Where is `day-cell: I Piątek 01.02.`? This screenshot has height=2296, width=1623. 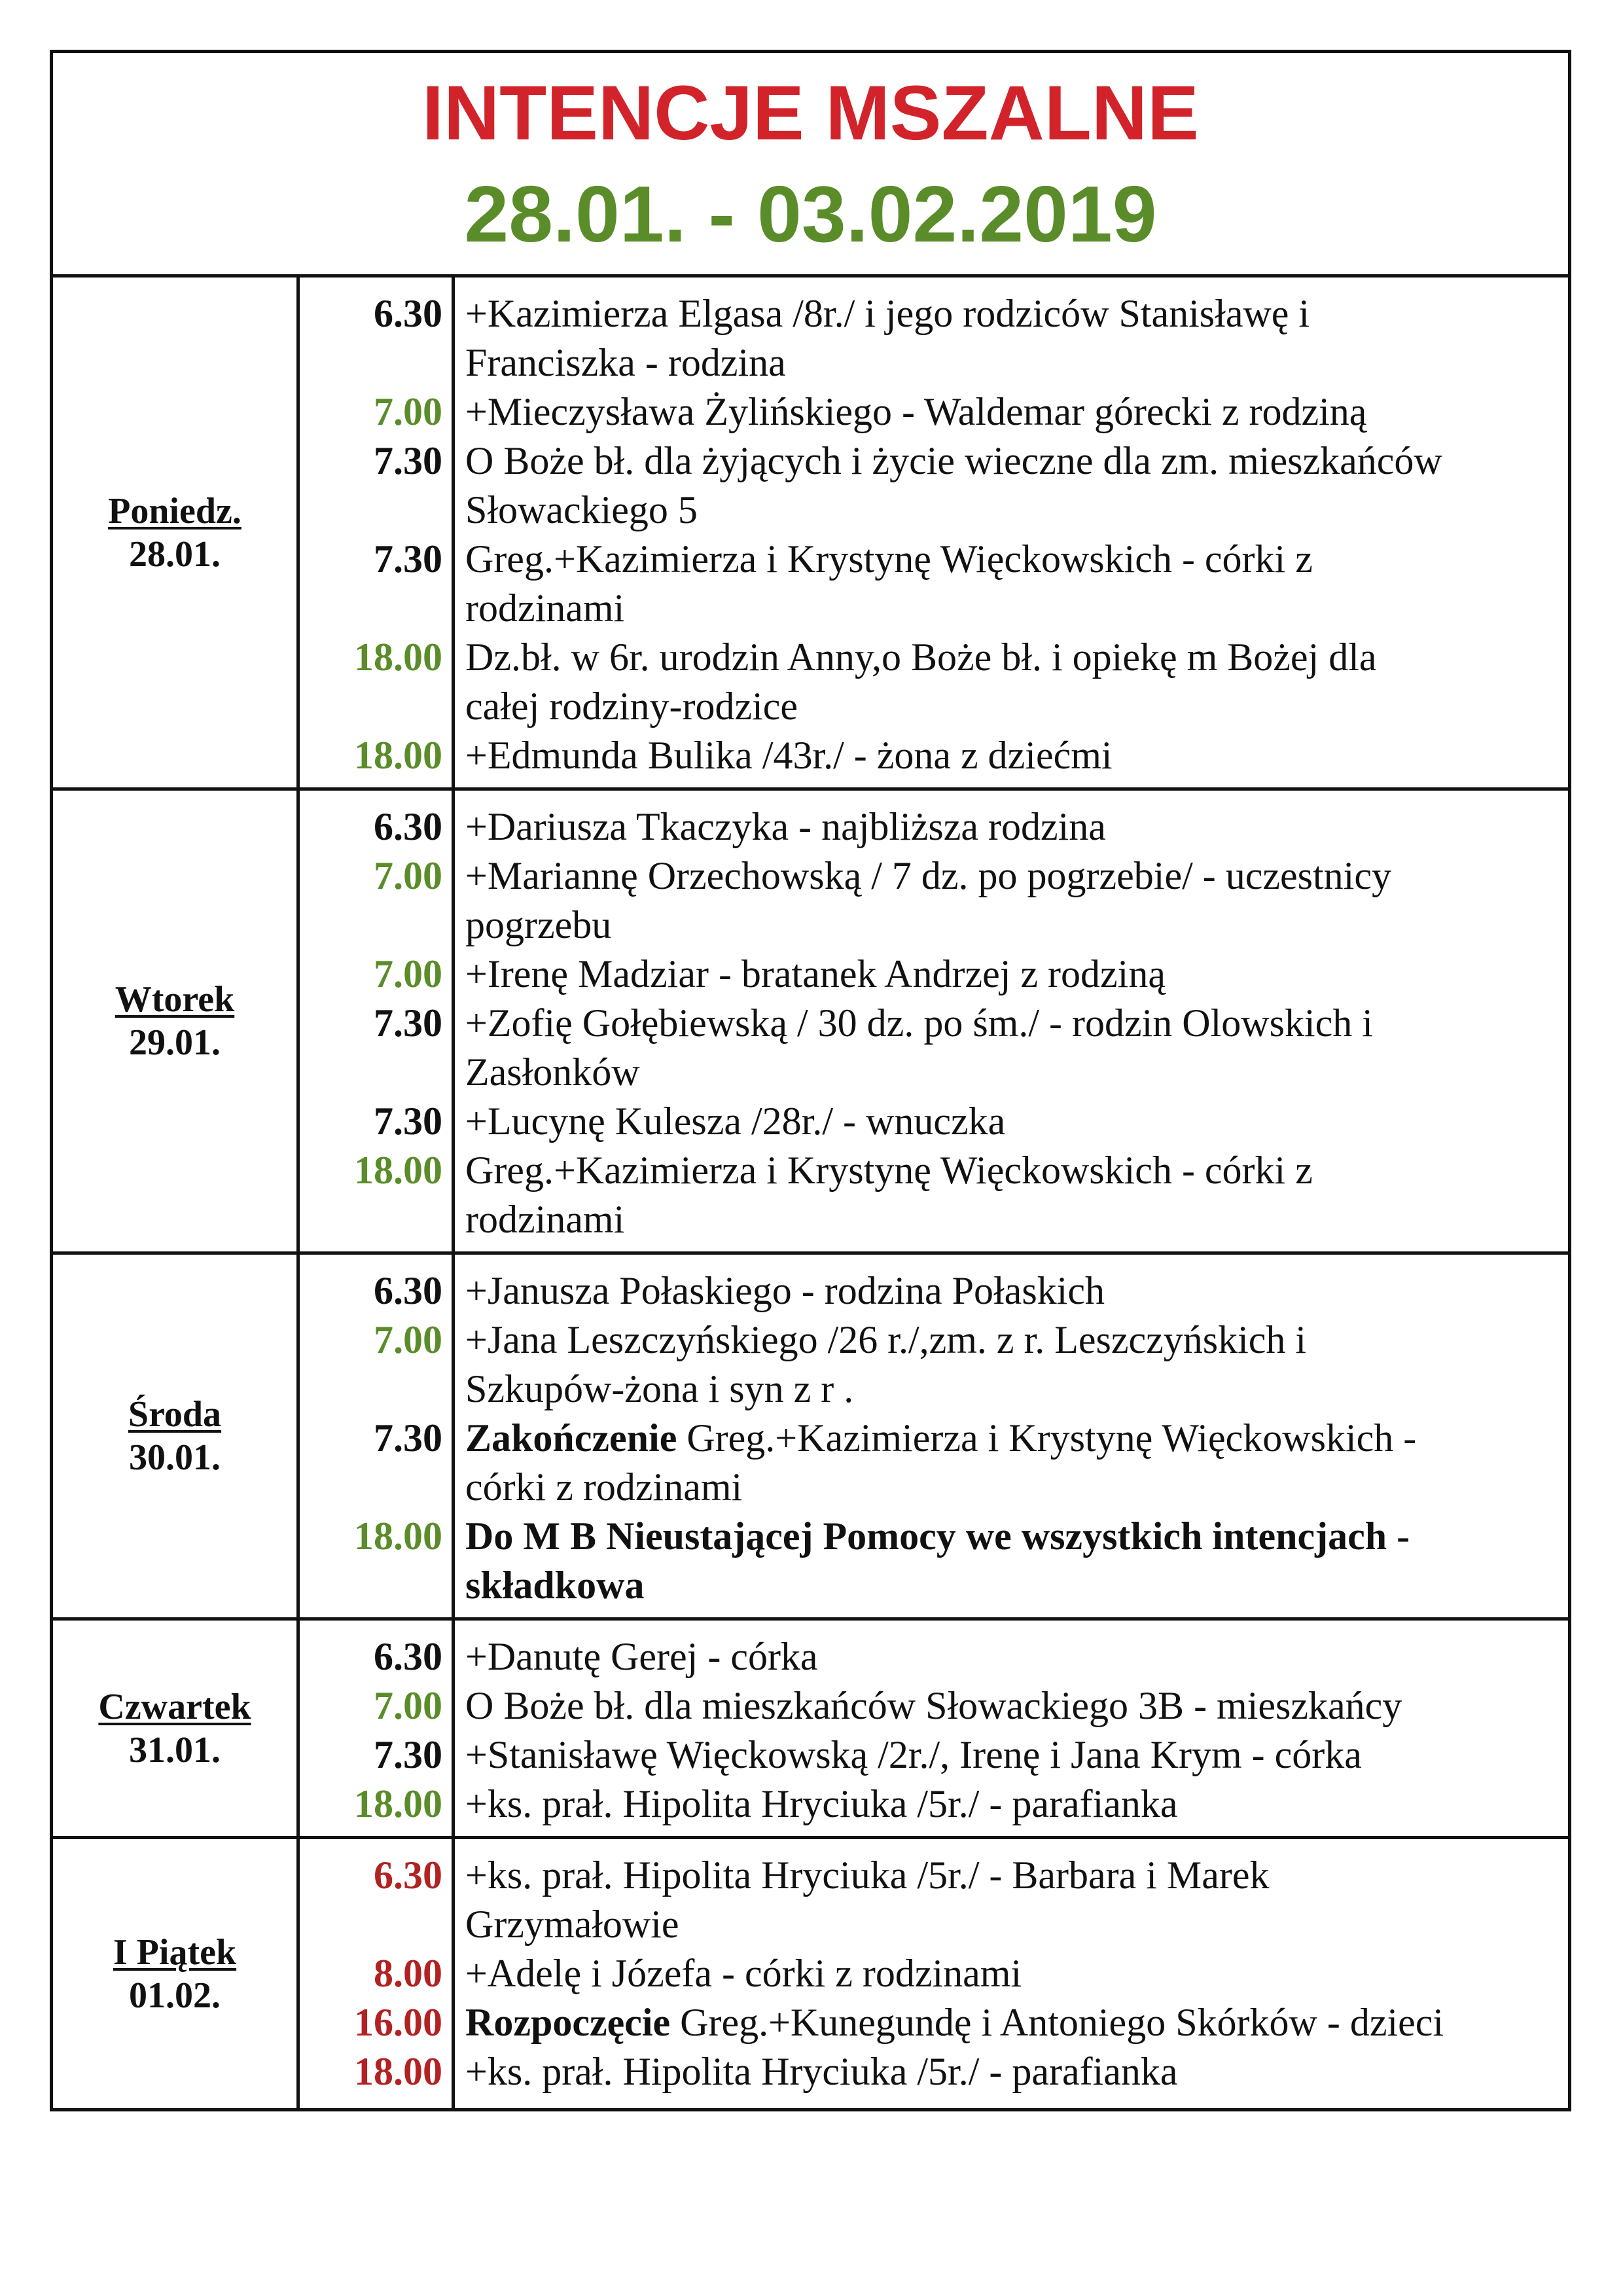
day-cell: I Piątek 01.02. is located at coordinates (177, 1973).